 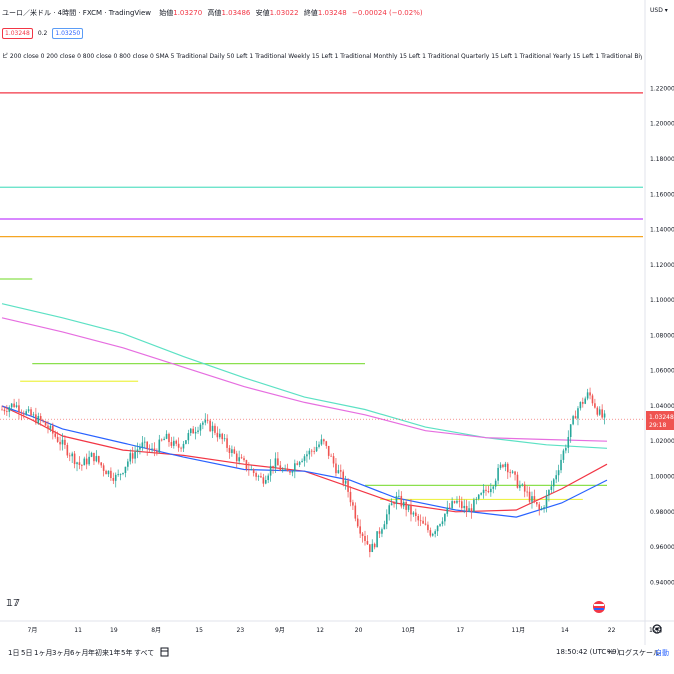 I want to click on range-1d: 1日, so click(x=14, y=653).